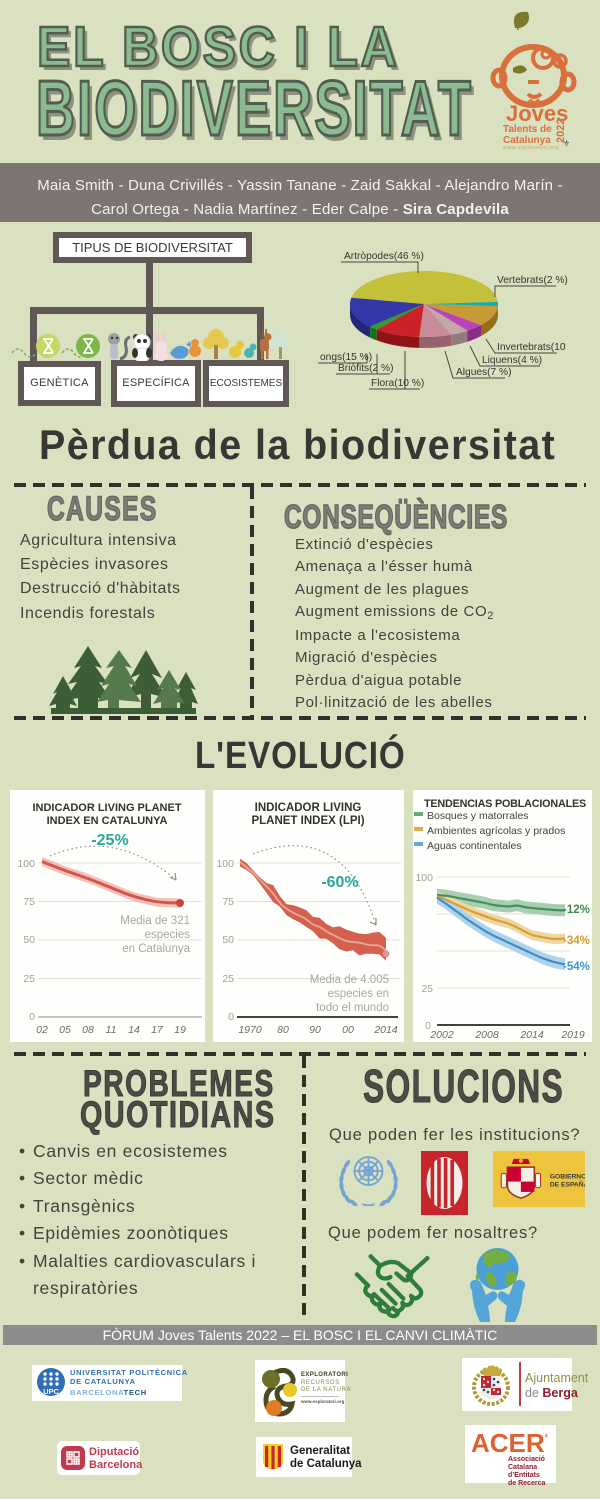 The height and width of the screenshot is (1499, 600). I want to click on svg-text: TENDENCIAS POBLACIONALES, so click(505, 804).